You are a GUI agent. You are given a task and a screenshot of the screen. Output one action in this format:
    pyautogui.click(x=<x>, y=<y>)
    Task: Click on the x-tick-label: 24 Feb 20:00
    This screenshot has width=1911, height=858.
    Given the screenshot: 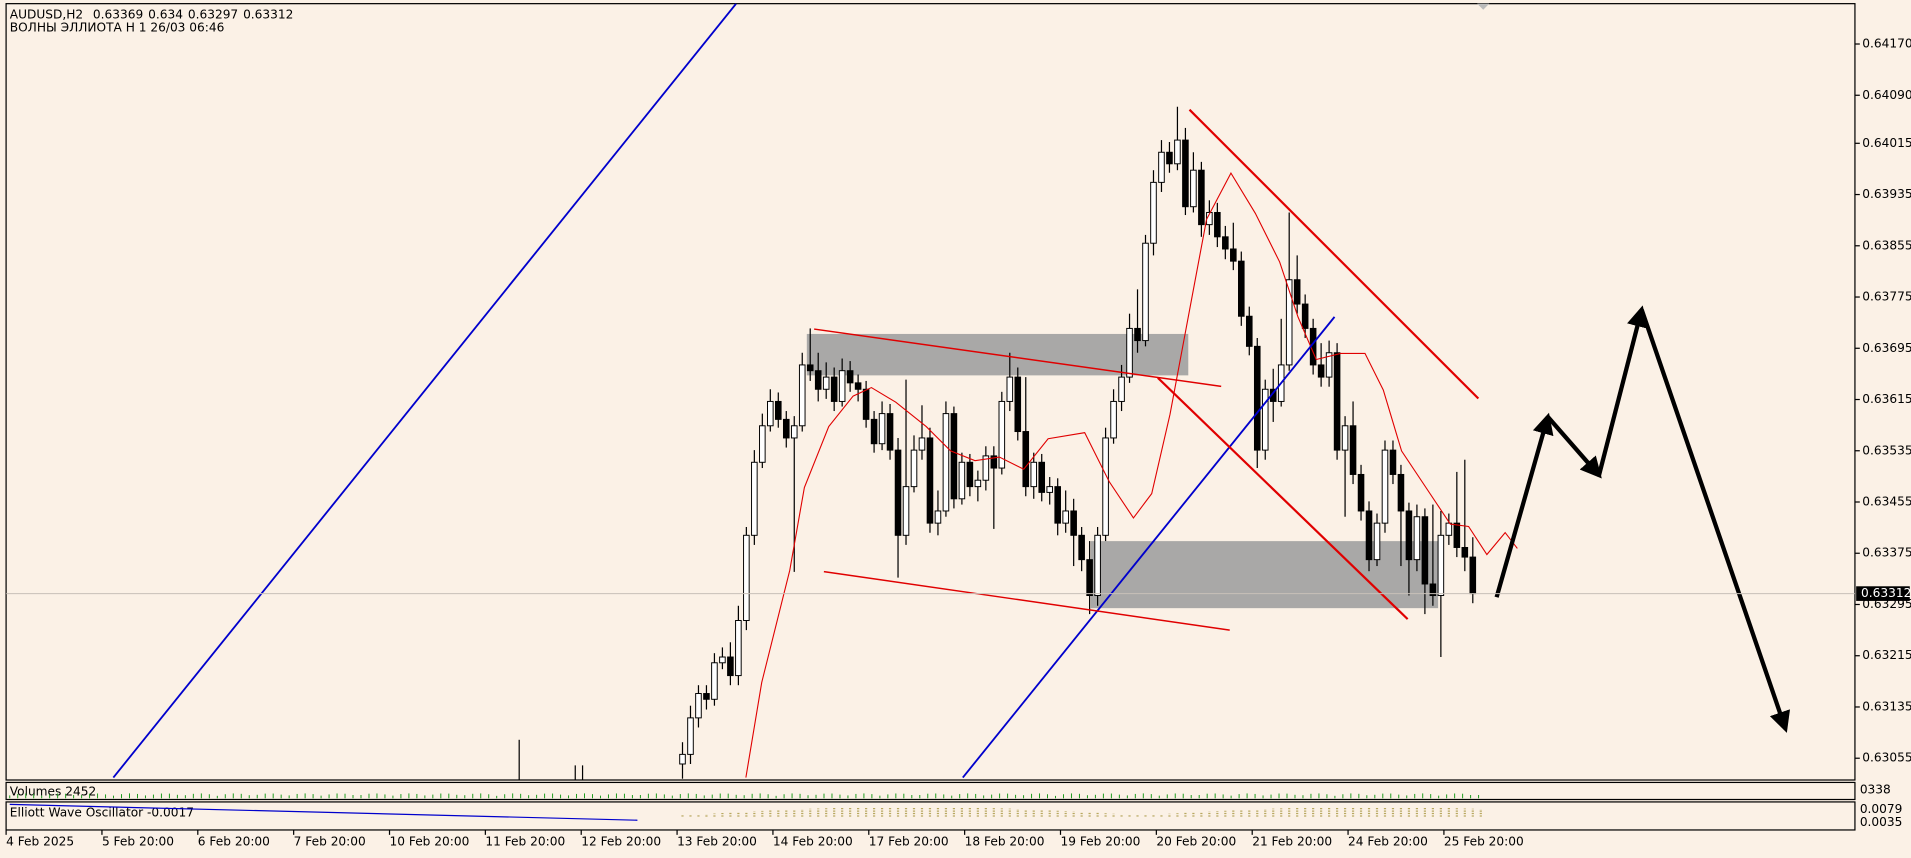 What is the action you would take?
    pyautogui.click(x=1388, y=842)
    